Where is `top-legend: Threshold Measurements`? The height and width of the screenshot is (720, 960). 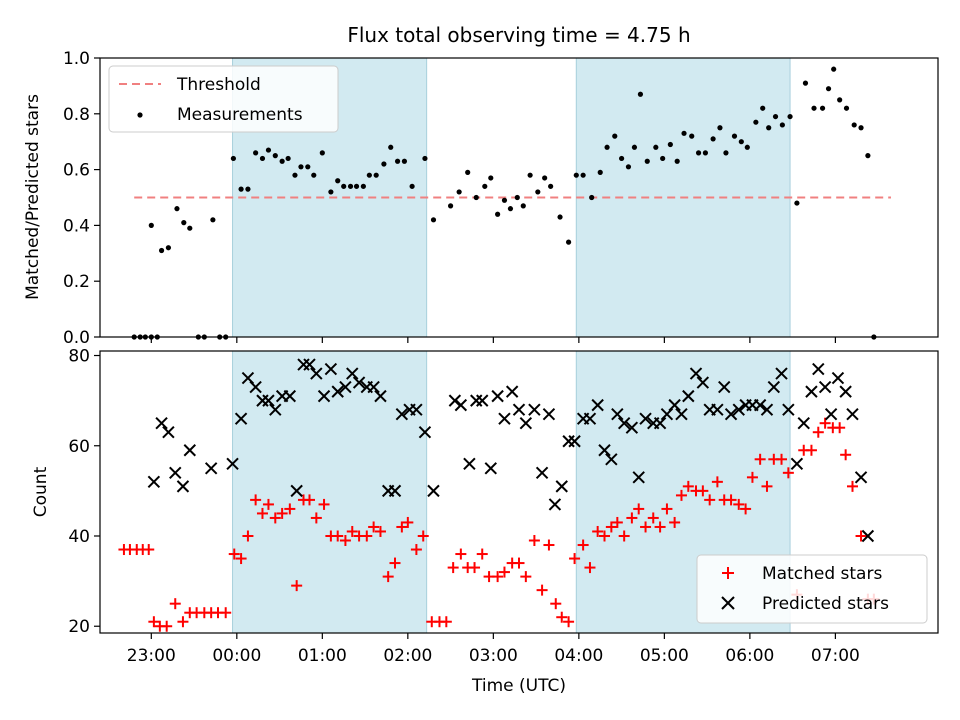
top-legend: Threshold Measurements is located at coordinates (223, 99).